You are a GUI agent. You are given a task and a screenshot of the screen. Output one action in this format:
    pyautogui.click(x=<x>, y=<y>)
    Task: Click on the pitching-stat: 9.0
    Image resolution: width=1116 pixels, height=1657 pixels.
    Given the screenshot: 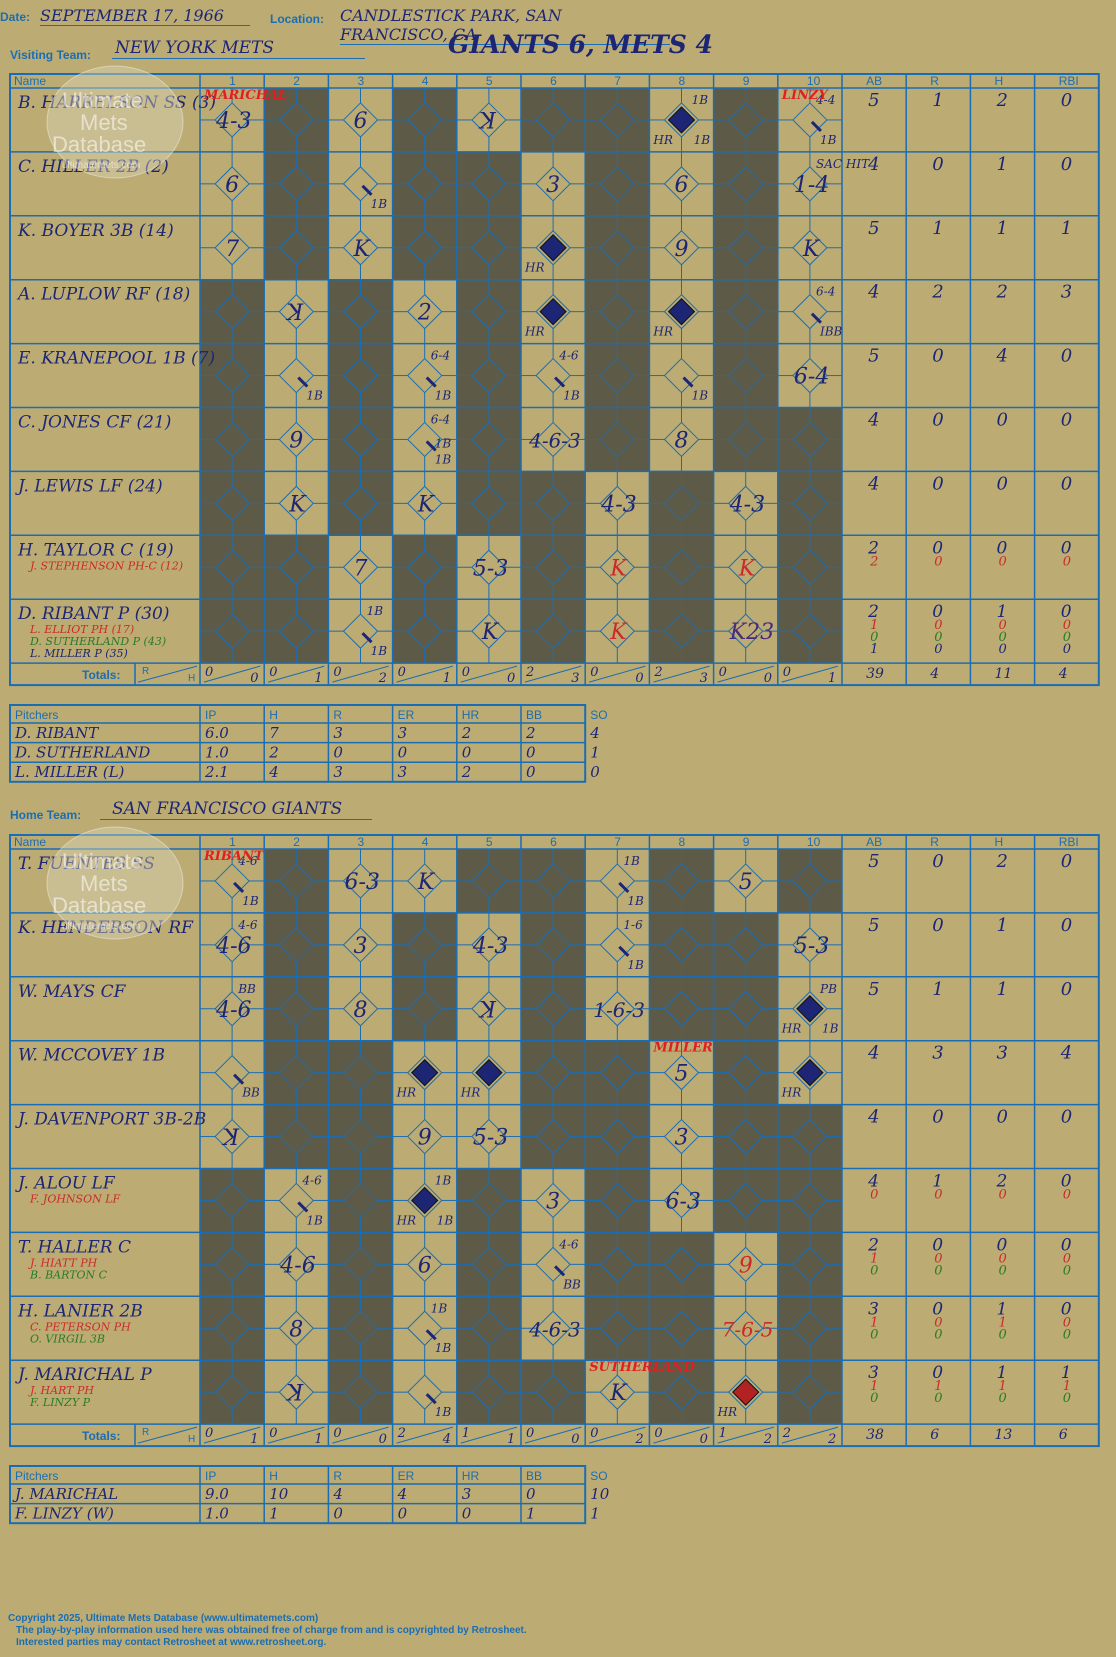 What is the action you would take?
    pyautogui.click(x=217, y=1494)
    